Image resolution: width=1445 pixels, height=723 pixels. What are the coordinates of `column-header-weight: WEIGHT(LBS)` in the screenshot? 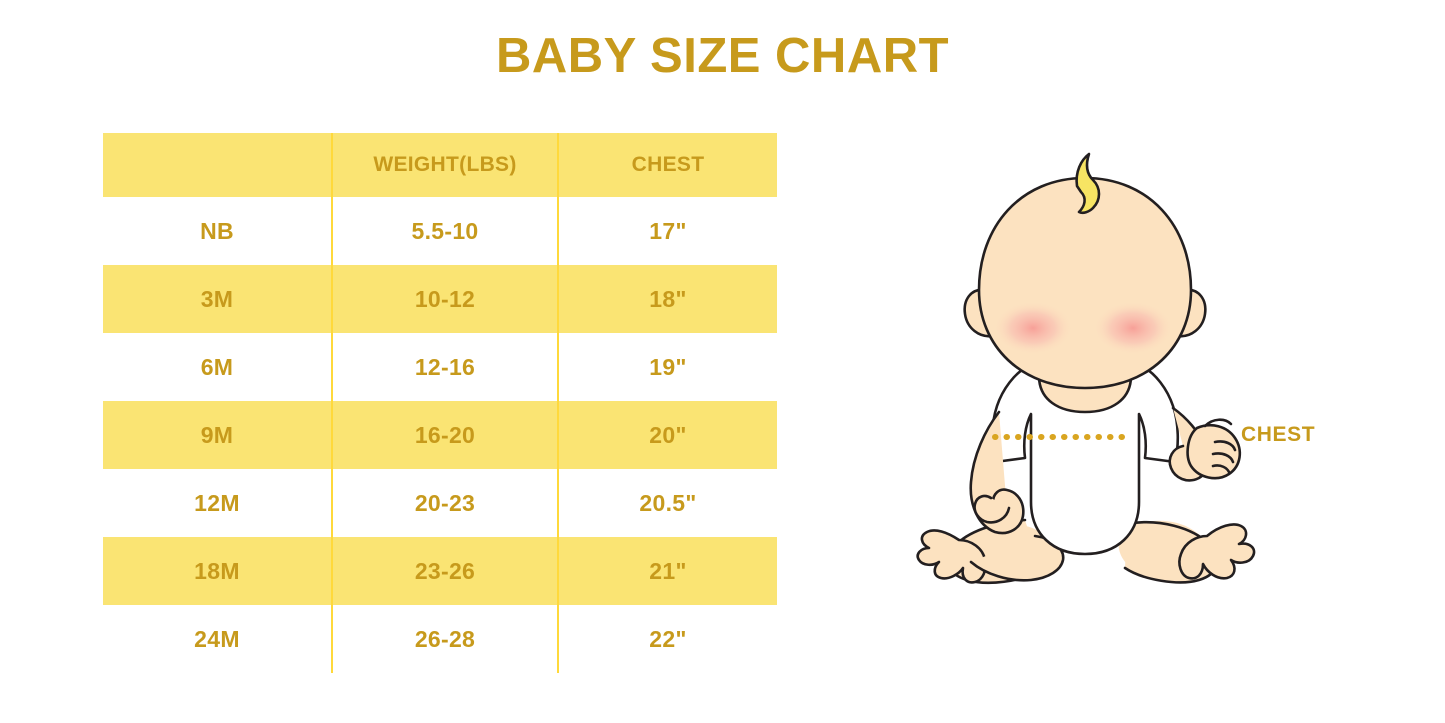 It's located at (444, 165).